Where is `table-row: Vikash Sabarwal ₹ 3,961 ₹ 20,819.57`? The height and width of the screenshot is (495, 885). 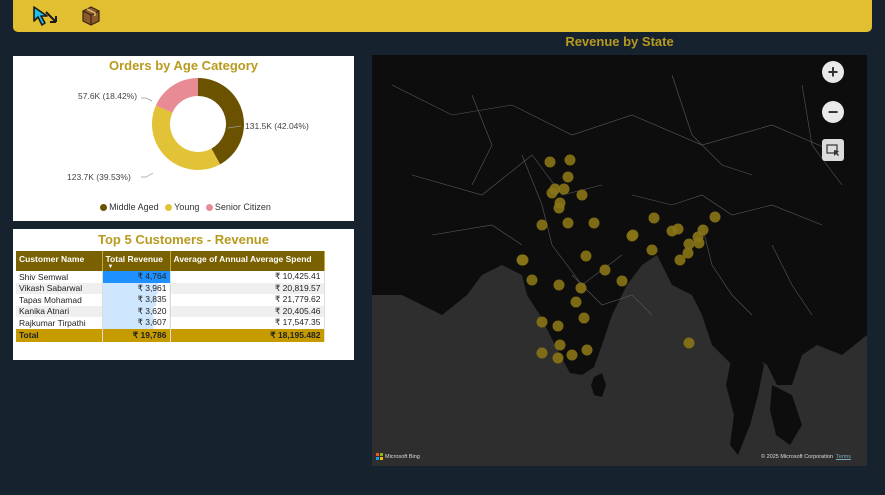
table-row: Vikash Sabarwal ₹ 3,961 ₹ 20,819.57 is located at coordinates (170, 288).